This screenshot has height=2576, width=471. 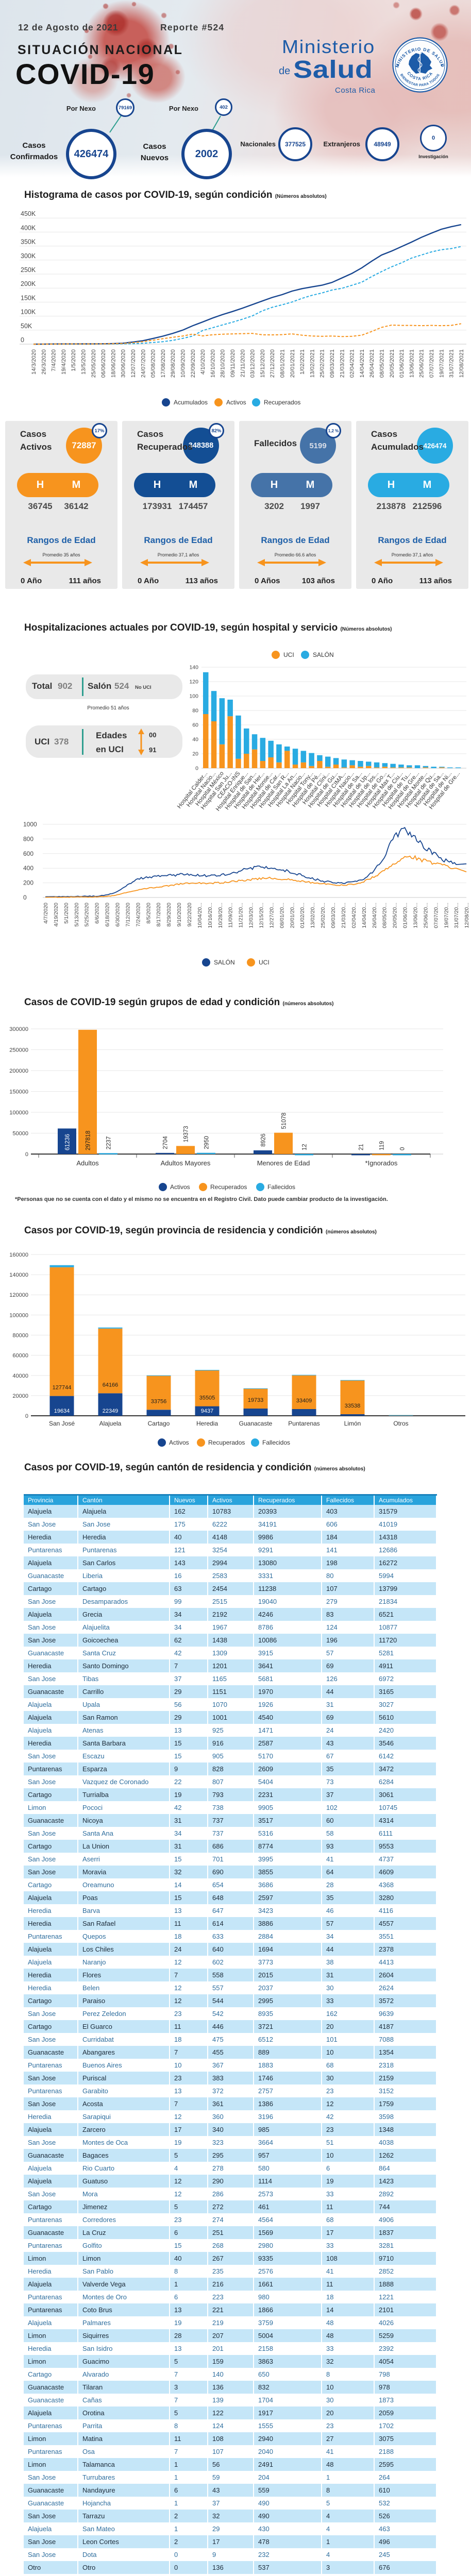 I want to click on svg-text: 14/3/2020, so click(x=34, y=362).